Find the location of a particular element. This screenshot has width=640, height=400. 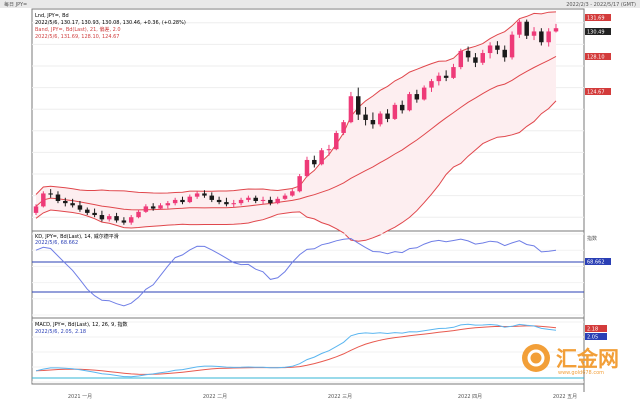

price-tags: 131.69 130.49 128.10 124.67 is located at coordinates (598, 55).